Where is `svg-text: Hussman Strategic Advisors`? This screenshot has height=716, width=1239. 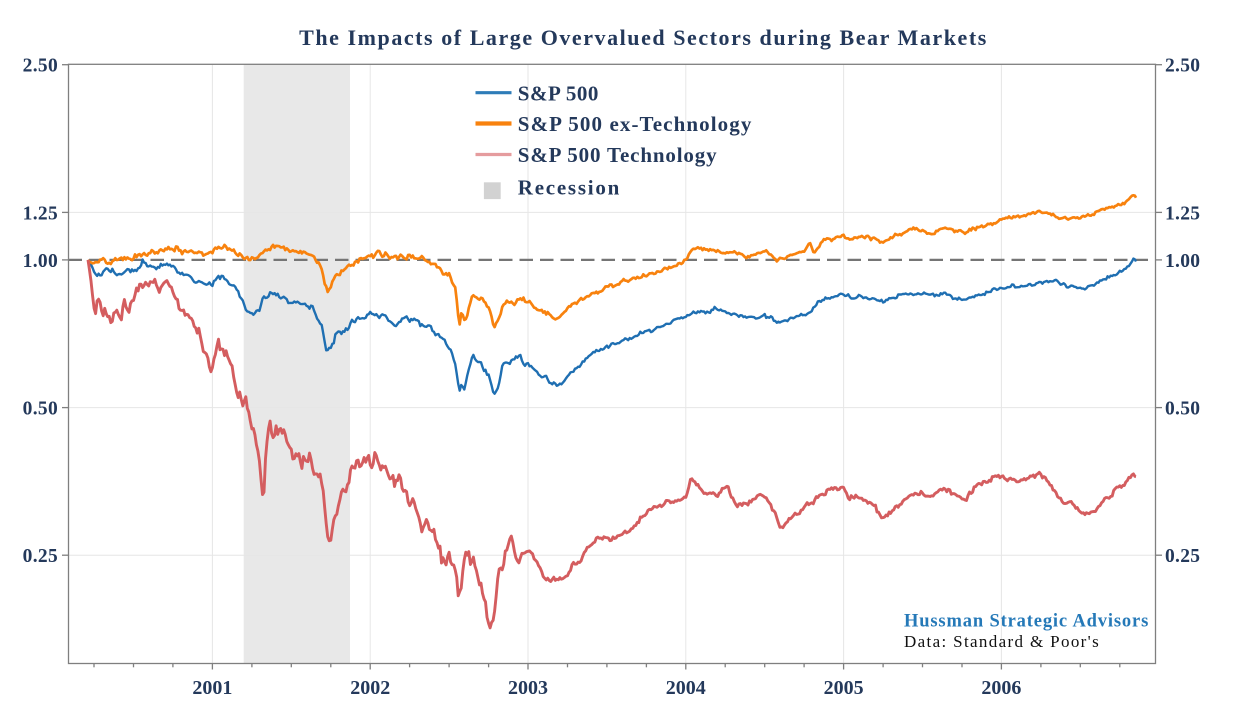 svg-text: Hussman Strategic Advisors is located at coordinates (1026, 622).